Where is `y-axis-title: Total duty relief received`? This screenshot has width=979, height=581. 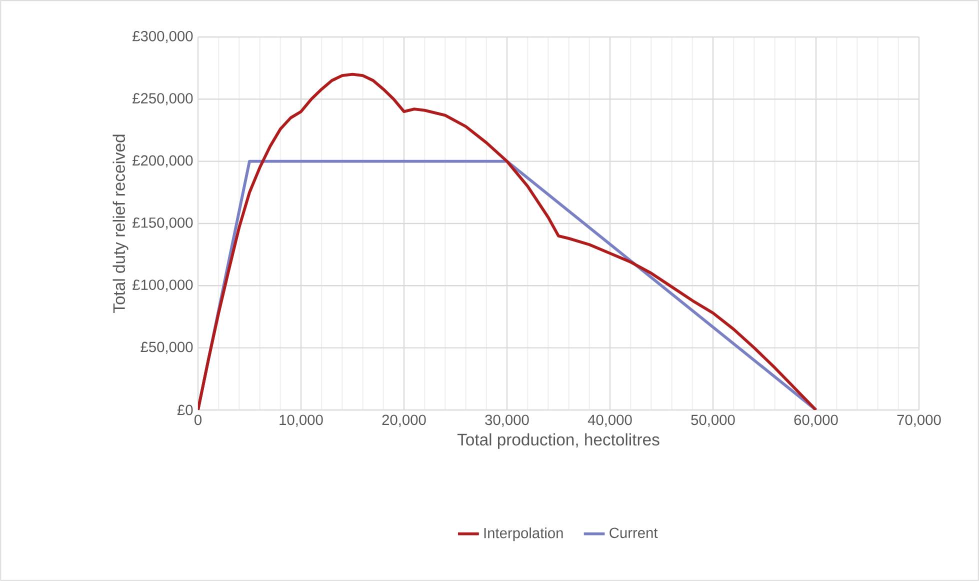 y-axis-title: Total duty relief received is located at coordinates (120, 223).